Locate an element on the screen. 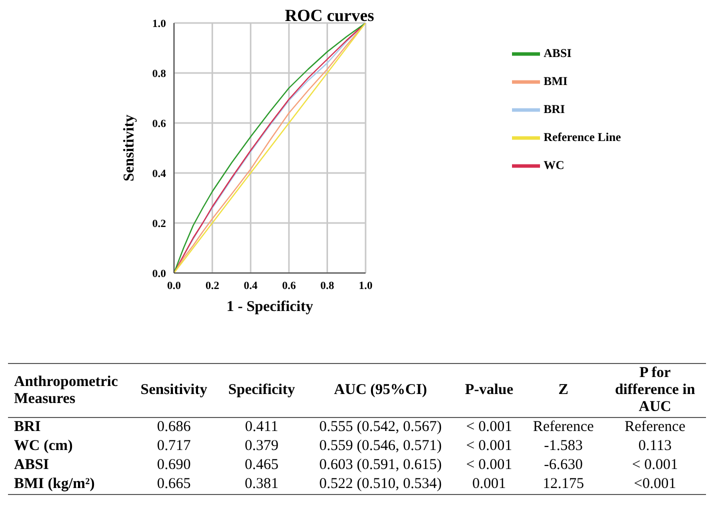  text: 0.555 (0.542, 0.567) is located at coordinates (380, 427).